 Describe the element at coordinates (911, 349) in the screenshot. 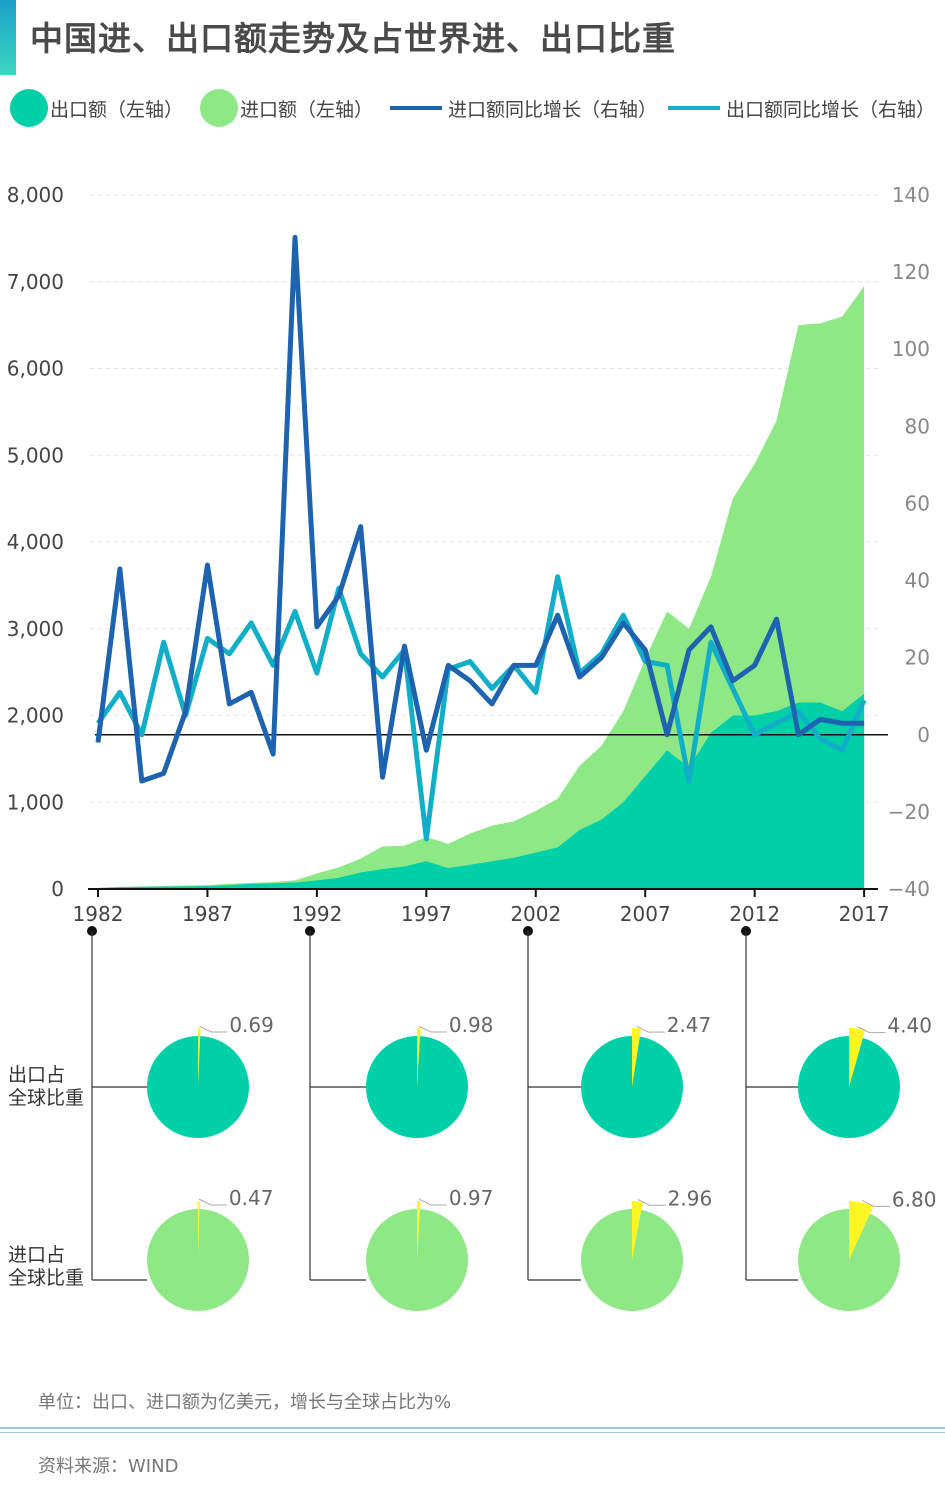

I see `y-right-tick-label: 100` at that location.